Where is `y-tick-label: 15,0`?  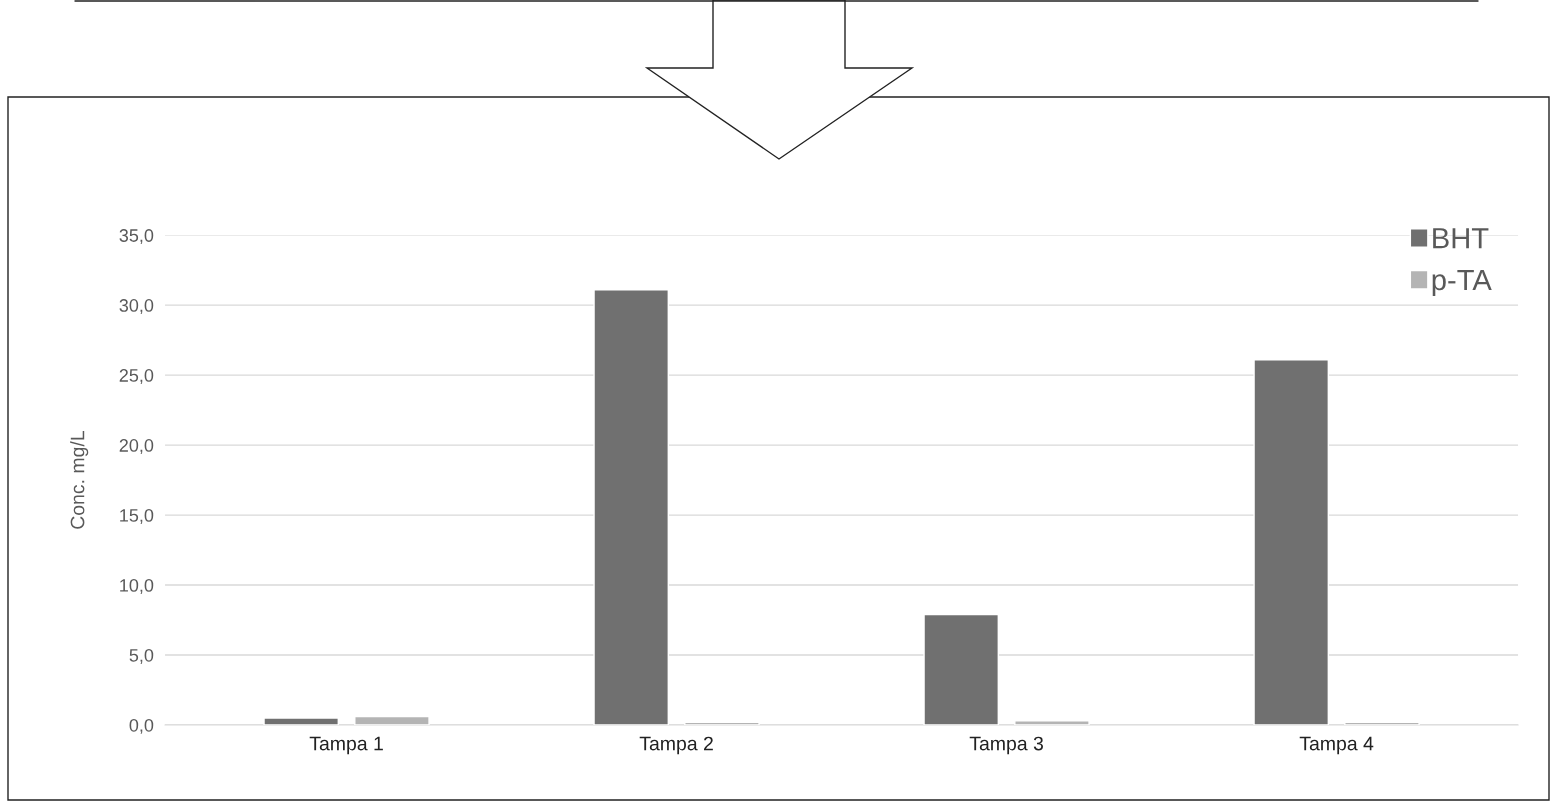
y-tick-label: 15,0 is located at coordinates (137, 516).